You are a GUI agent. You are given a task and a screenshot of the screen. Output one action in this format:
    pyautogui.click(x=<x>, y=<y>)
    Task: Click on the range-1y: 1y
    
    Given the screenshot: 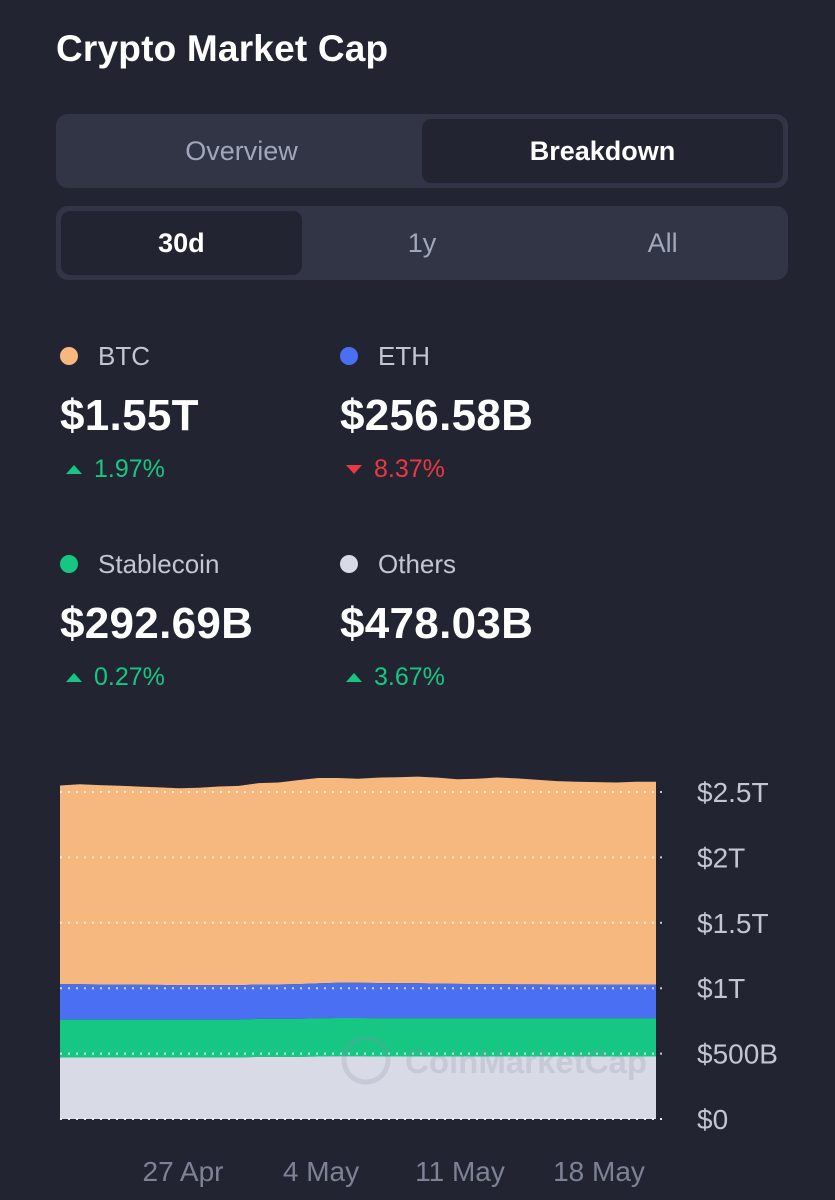 What is the action you would take?
    pyautogui.click(x=422, y=242)
    